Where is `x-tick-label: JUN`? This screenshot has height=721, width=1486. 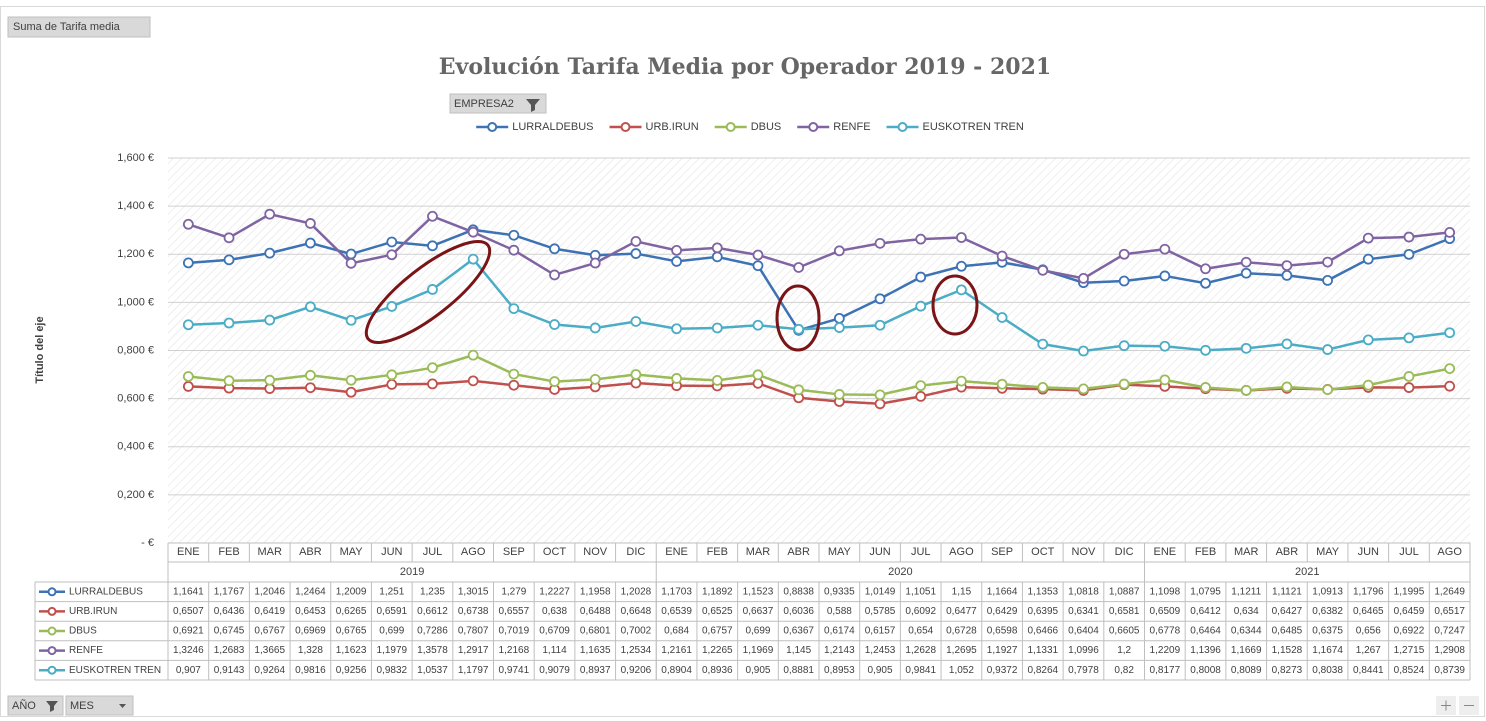
x-tick-label: JUN is located at coordinates (391, 552).